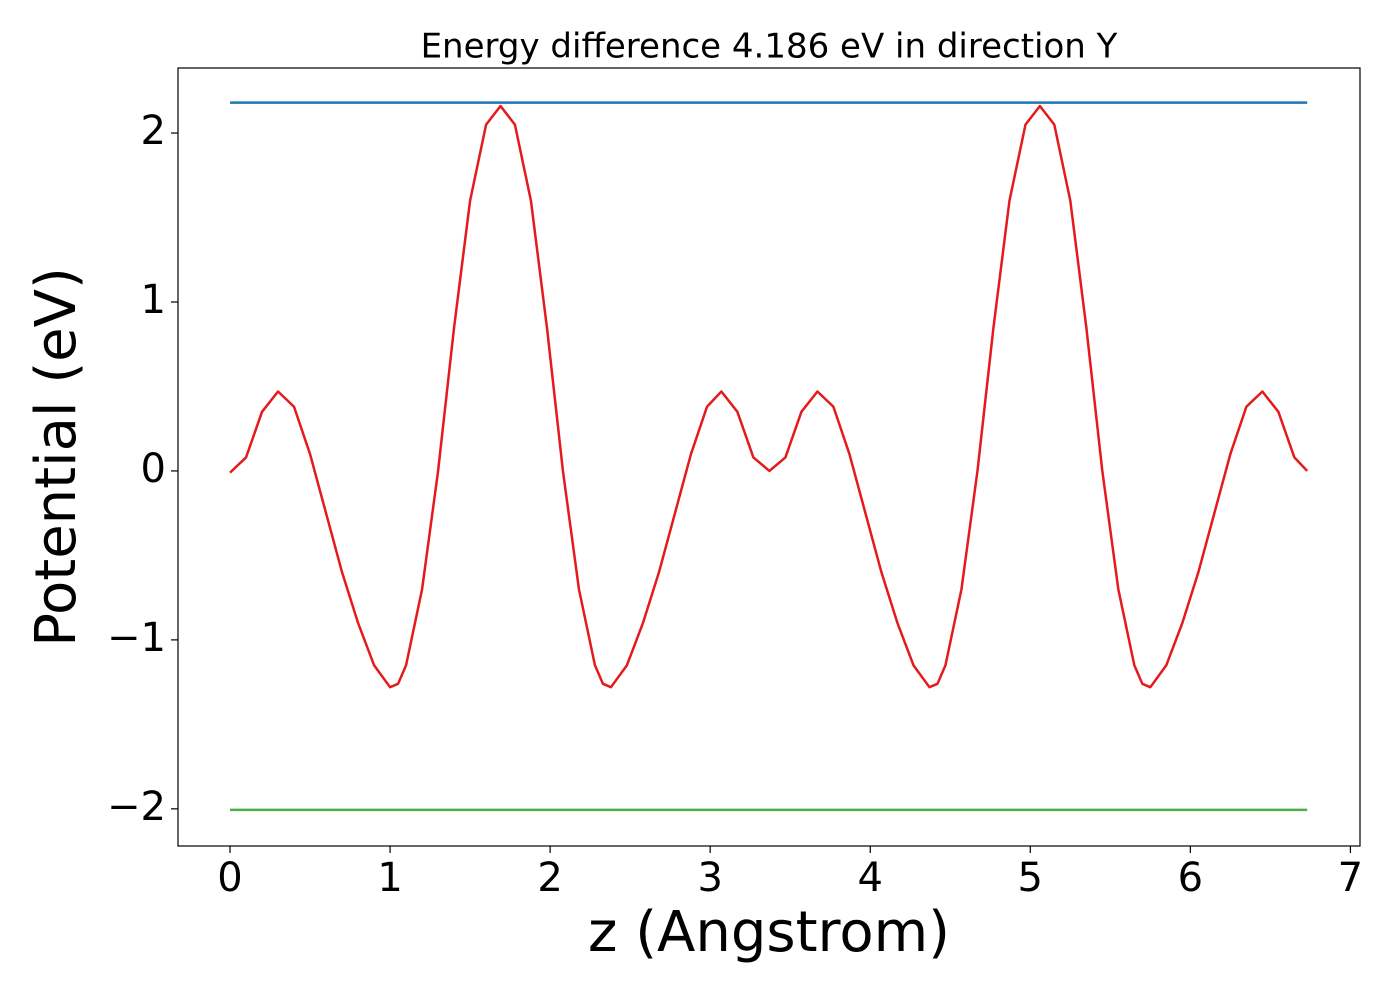 The width and height of the screenshot is (1400, 1000). I want to click on y-tick-label: 1, so click(153, 300).